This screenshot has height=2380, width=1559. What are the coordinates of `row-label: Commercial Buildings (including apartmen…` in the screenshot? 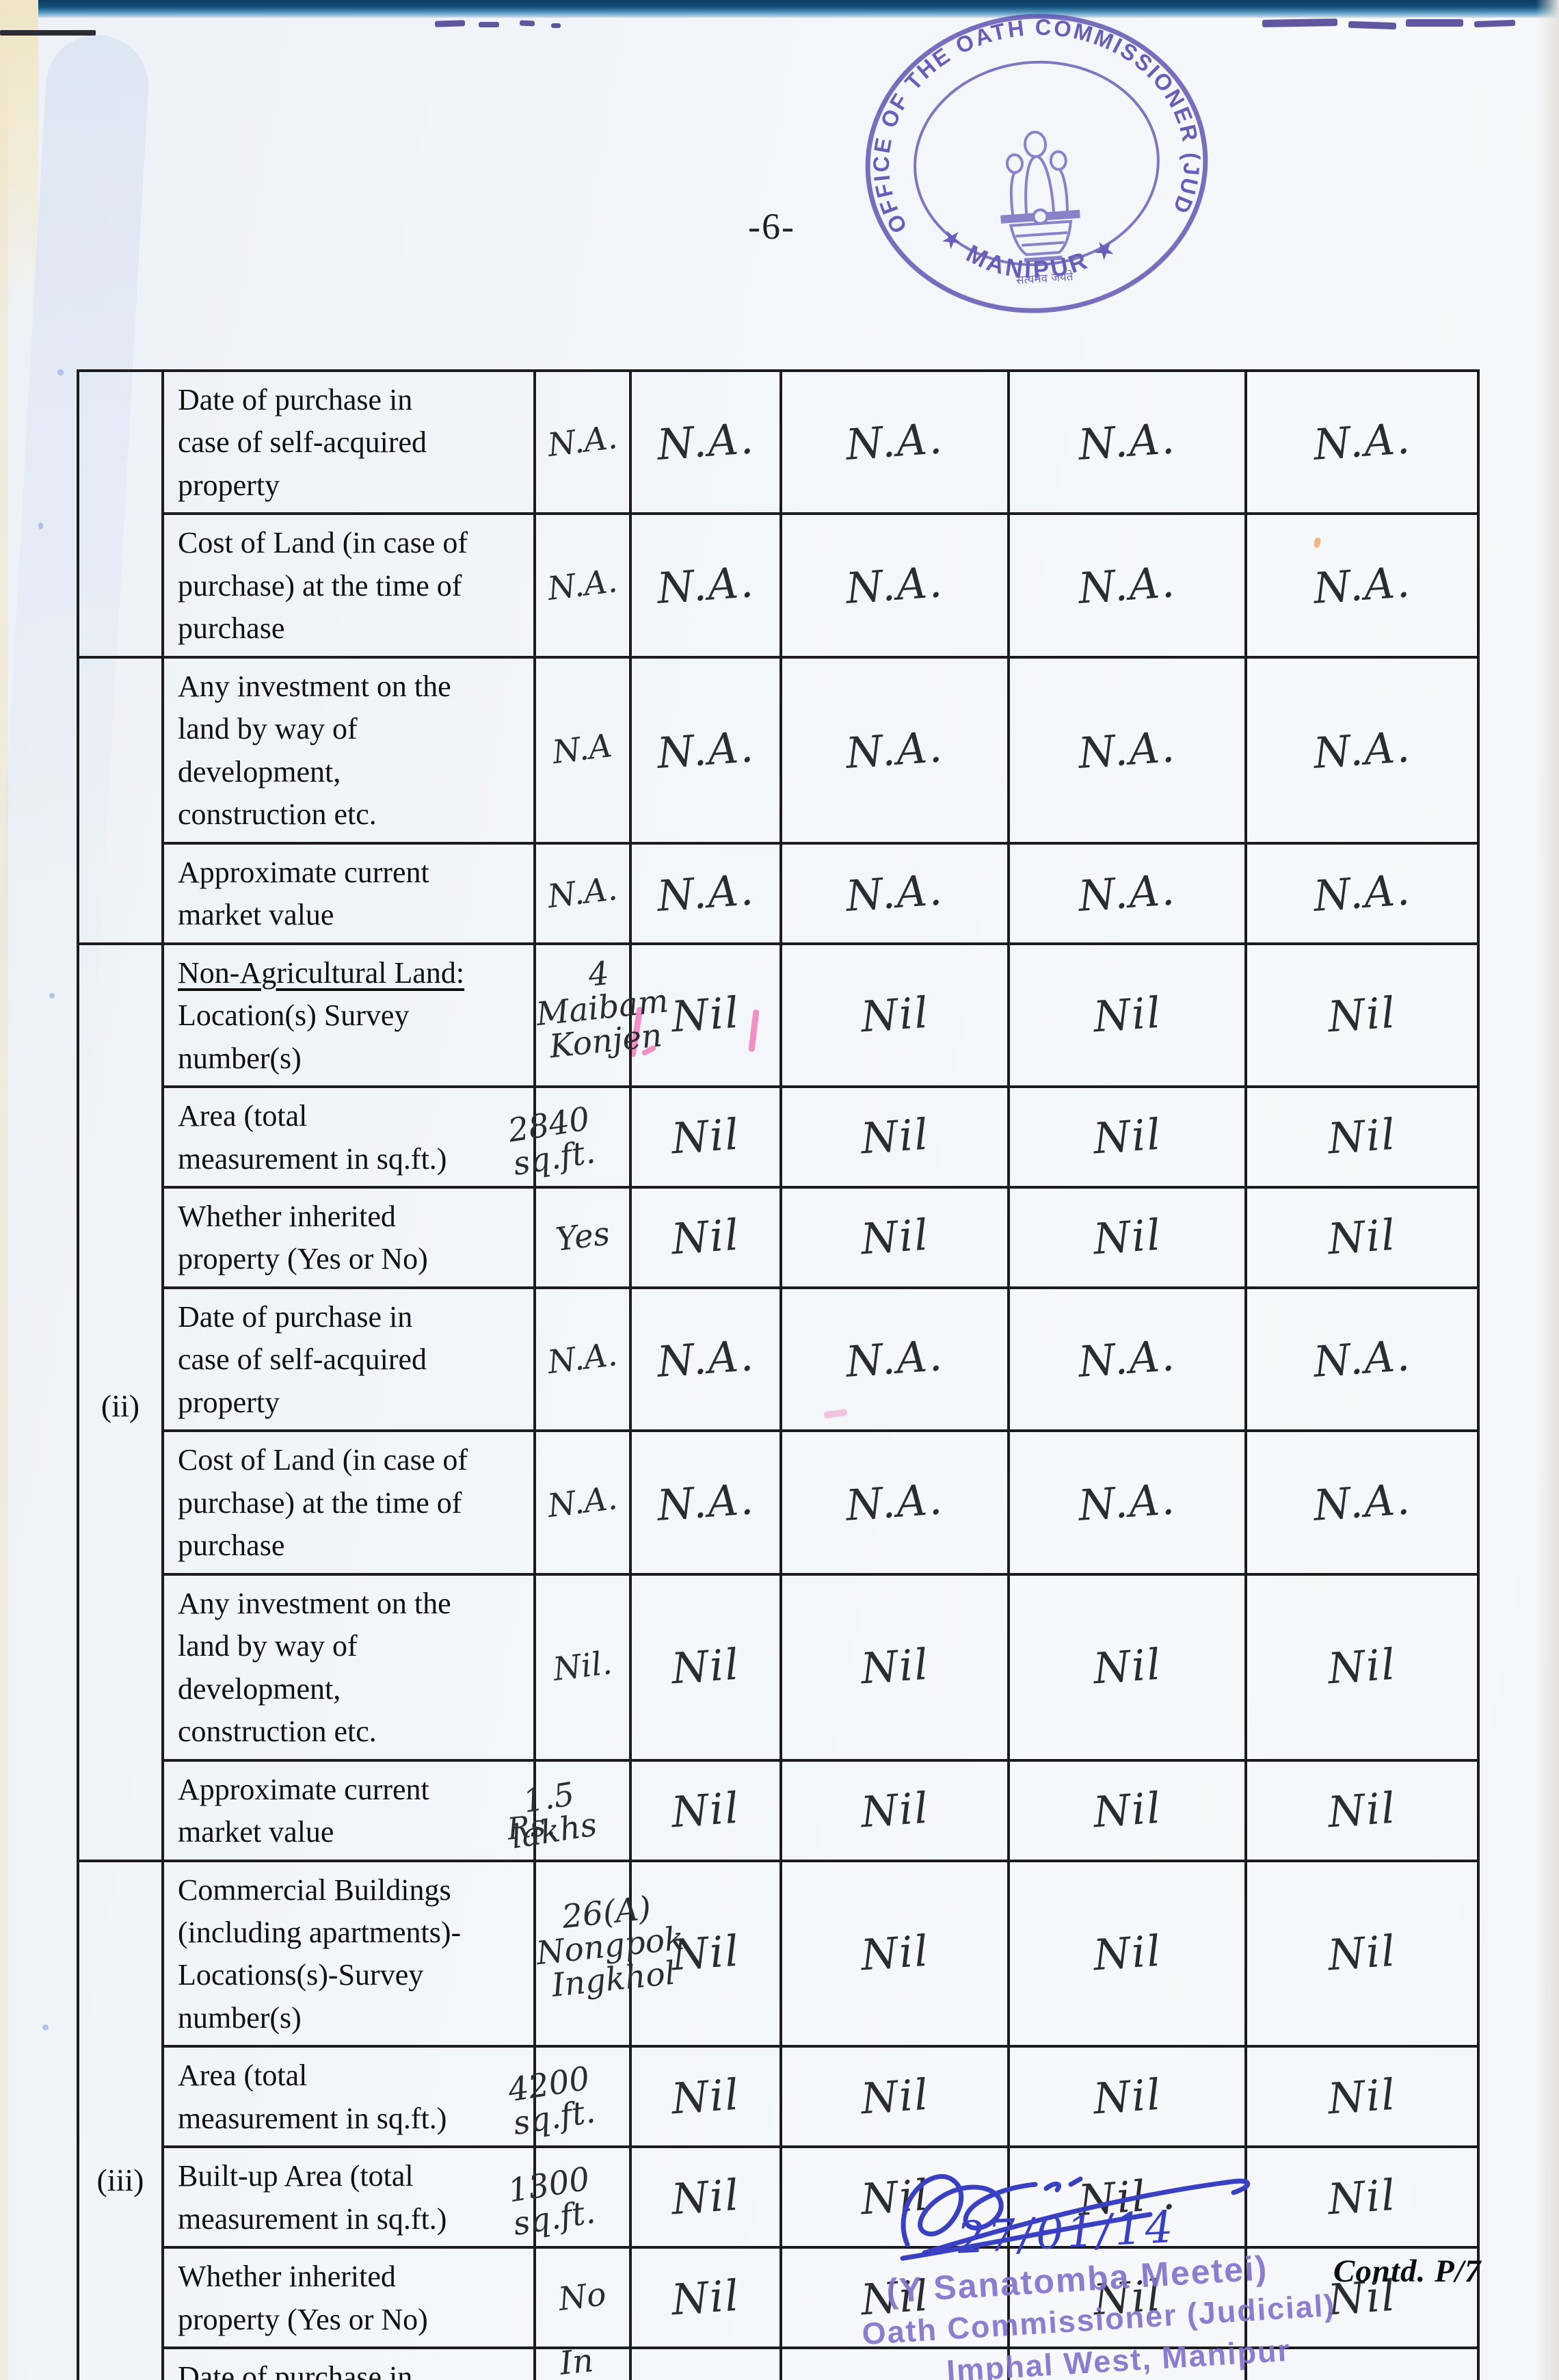 It's located at (348, 1953).